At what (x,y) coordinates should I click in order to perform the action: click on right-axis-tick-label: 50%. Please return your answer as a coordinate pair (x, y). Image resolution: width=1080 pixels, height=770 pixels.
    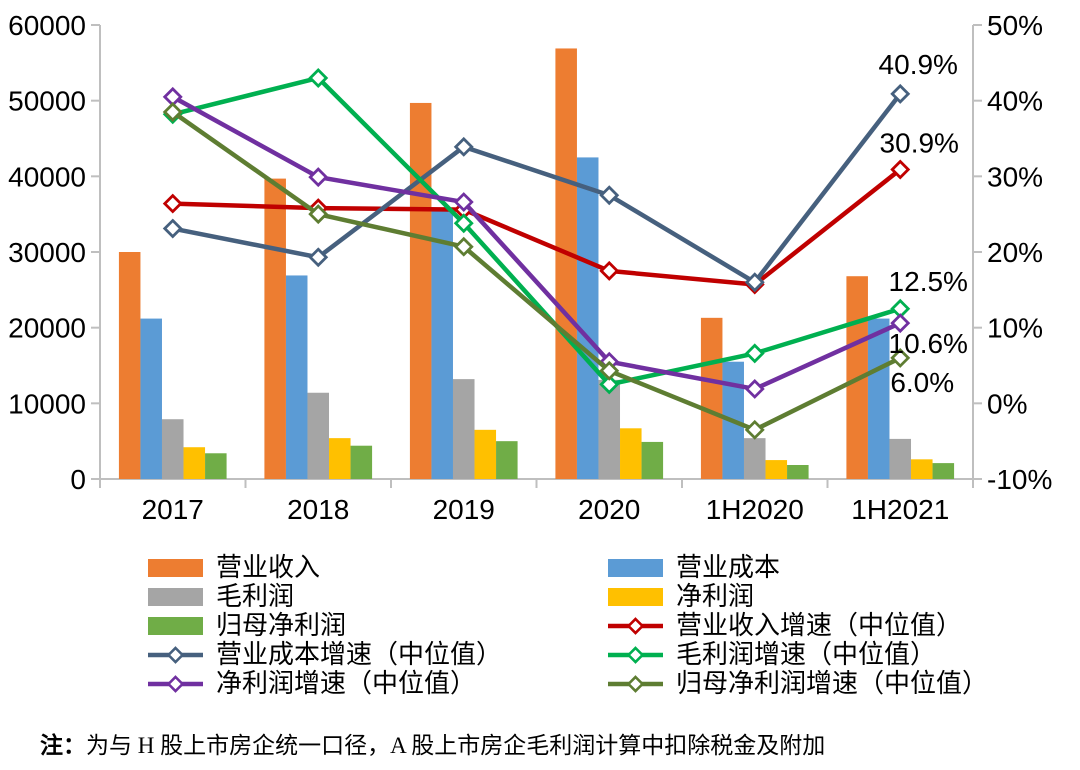
    Looking at the image, I should click on (1015, 25).